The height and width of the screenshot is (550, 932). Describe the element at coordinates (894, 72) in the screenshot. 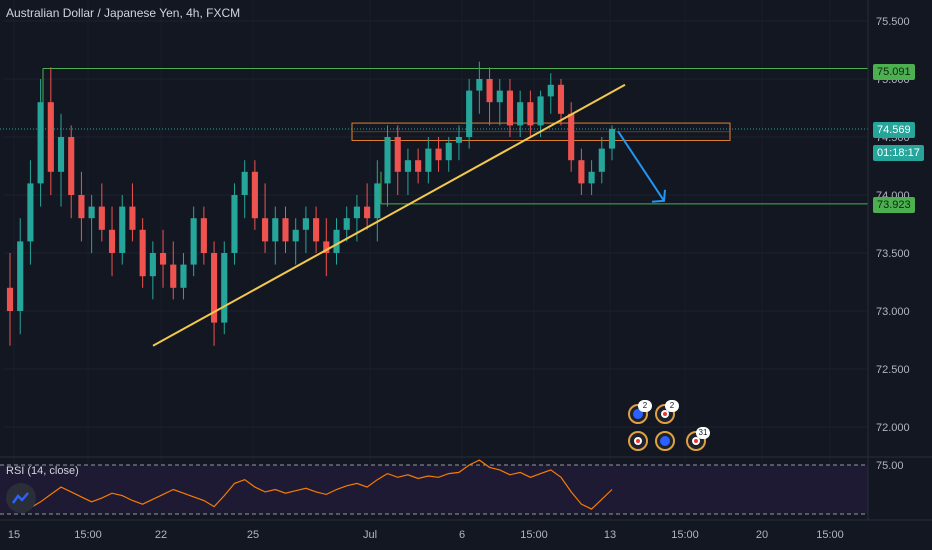

I see `upper-level-tag: 75.091` at that location.